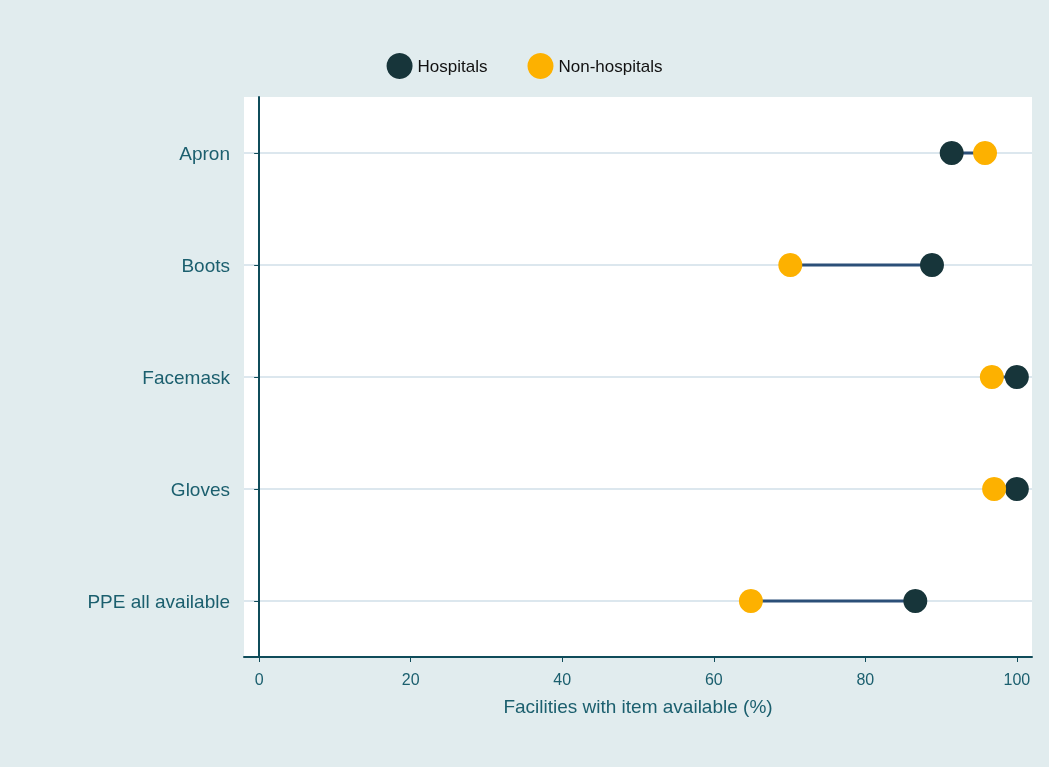 The height and width of the screenshot is (767, 1049). What do you see at coordinates (562, 679) in the screenshot?
I see `x-tick-label: 40` at bounding box center [562, 679].